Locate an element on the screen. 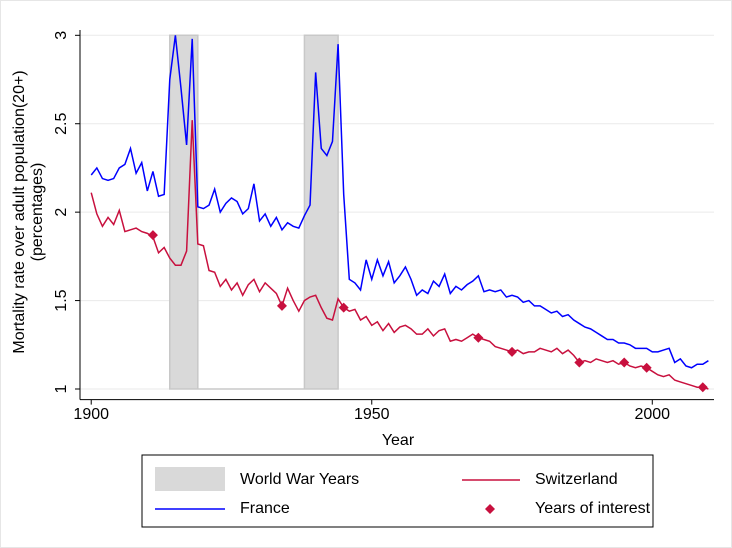 This screenshot has width=732, height=548. legend-label: Years of interest is located at coordinates (593, 508).